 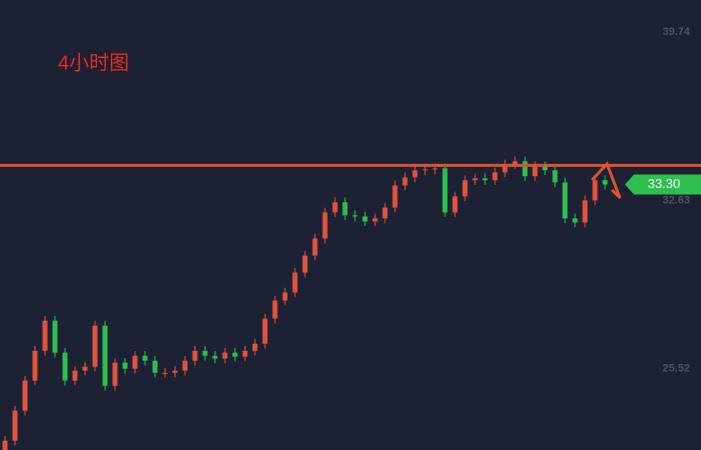 What do you see at coordinates (676, 369) in the screenshot?
I see `y-tick-label: 25.52` at bounding box center [676, 369].